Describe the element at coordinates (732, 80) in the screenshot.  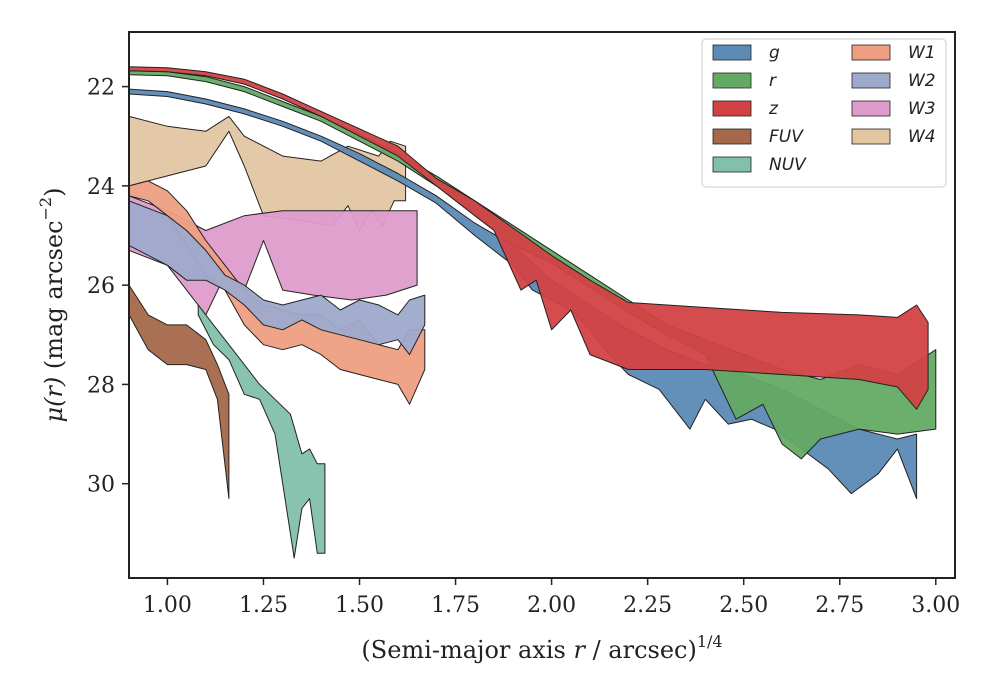
I see `legend-swatch-r` at that location.